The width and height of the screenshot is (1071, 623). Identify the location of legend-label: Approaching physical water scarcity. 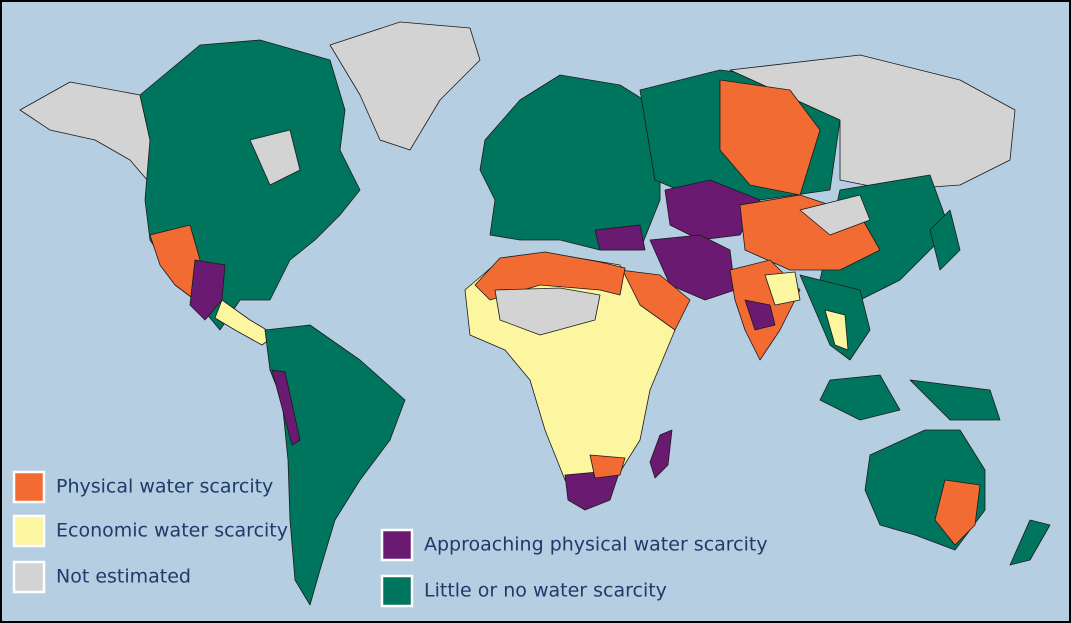
(596, 545).